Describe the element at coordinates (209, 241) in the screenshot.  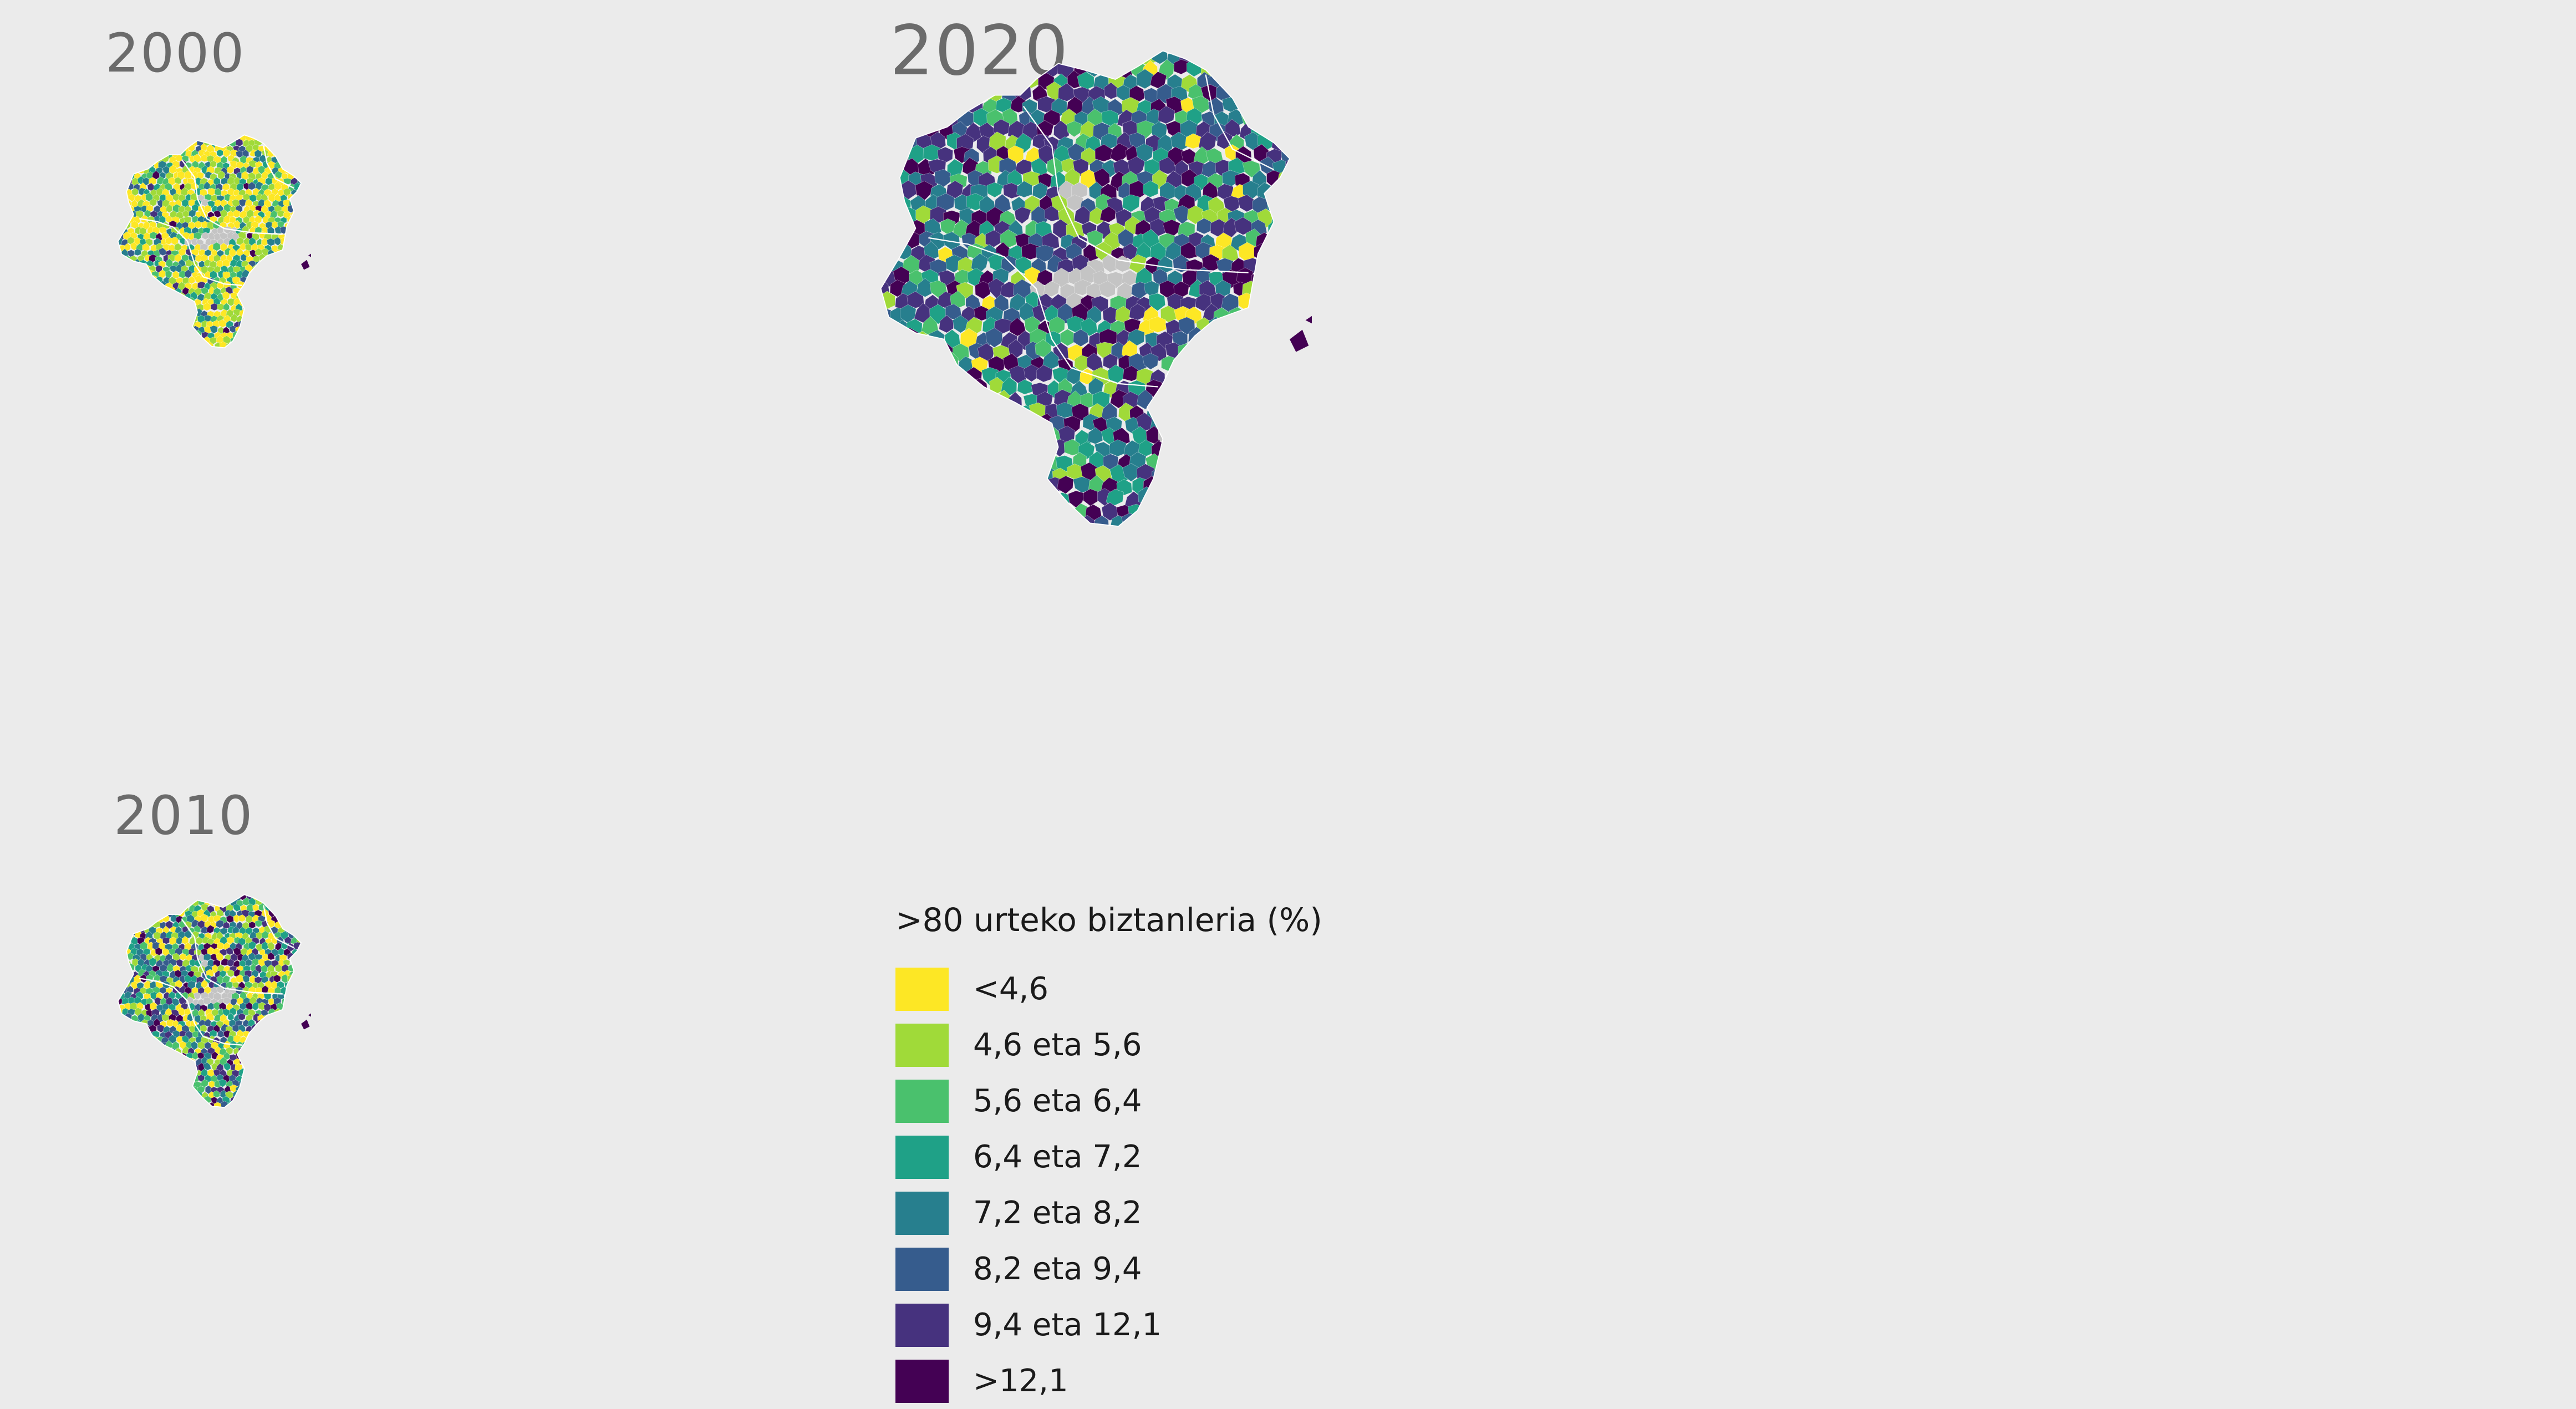
I see `region-outline` at that location.